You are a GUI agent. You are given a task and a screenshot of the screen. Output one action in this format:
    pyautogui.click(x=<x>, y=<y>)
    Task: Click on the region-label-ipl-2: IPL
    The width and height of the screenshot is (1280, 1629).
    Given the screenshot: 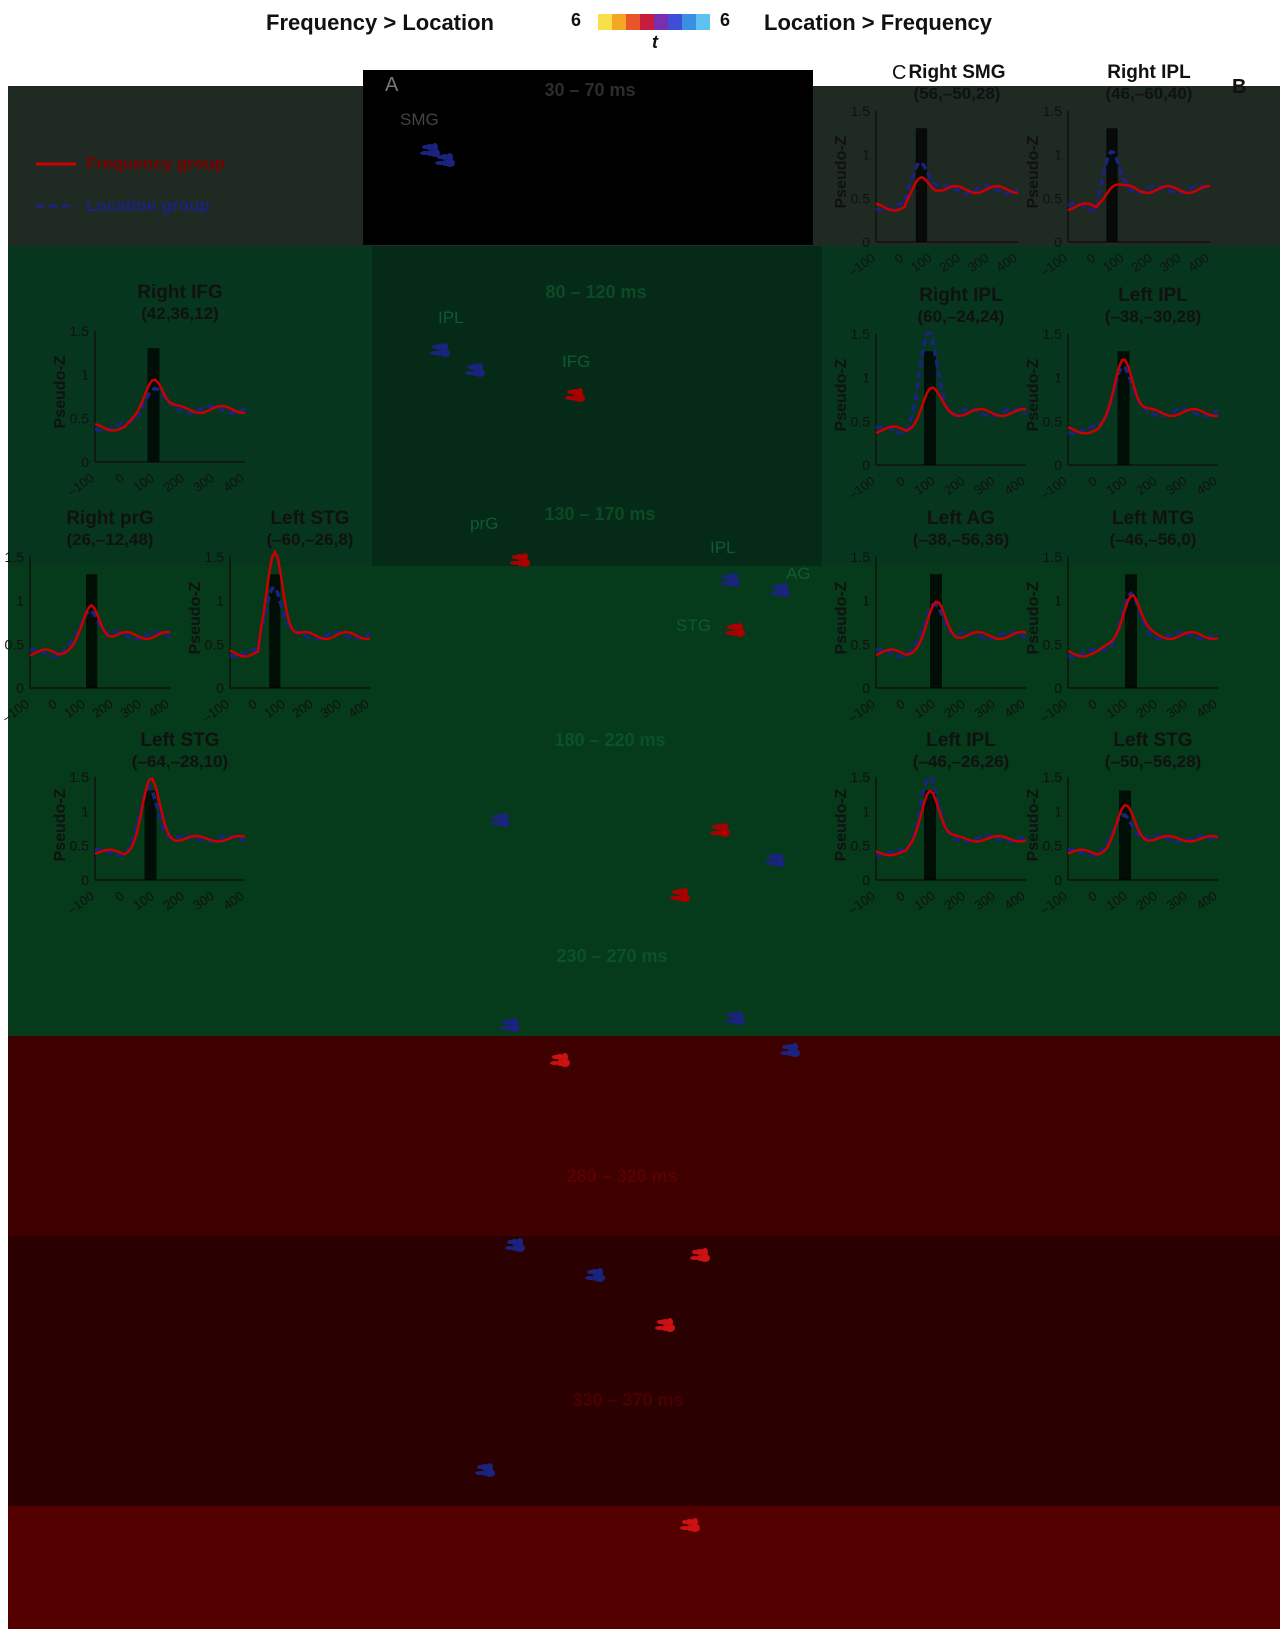 What is the action you would take?
    pyautogui.click(x=723, y=547)
    